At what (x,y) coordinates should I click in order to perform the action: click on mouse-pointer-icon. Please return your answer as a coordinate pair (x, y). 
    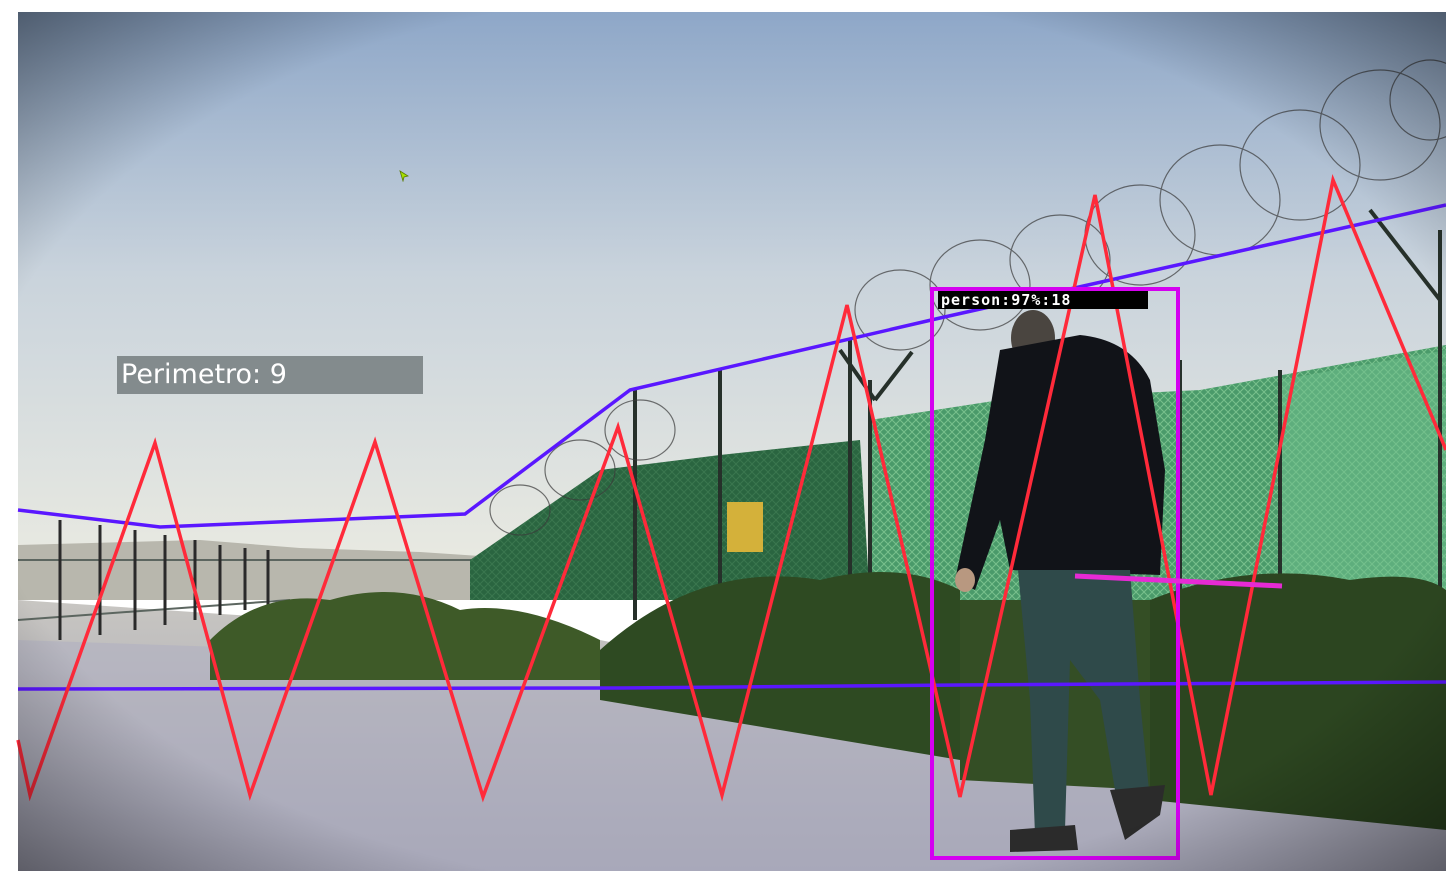
    Looking at the image, I should click on (404, 176).